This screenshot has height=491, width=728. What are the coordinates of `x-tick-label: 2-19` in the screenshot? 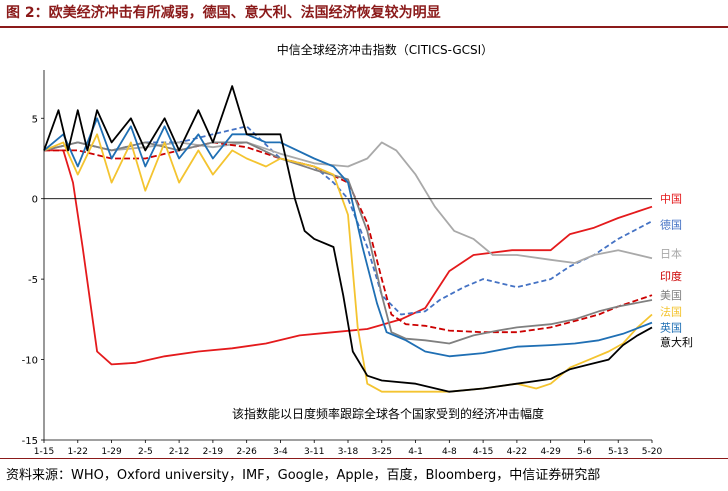 It's located at (213, 452).